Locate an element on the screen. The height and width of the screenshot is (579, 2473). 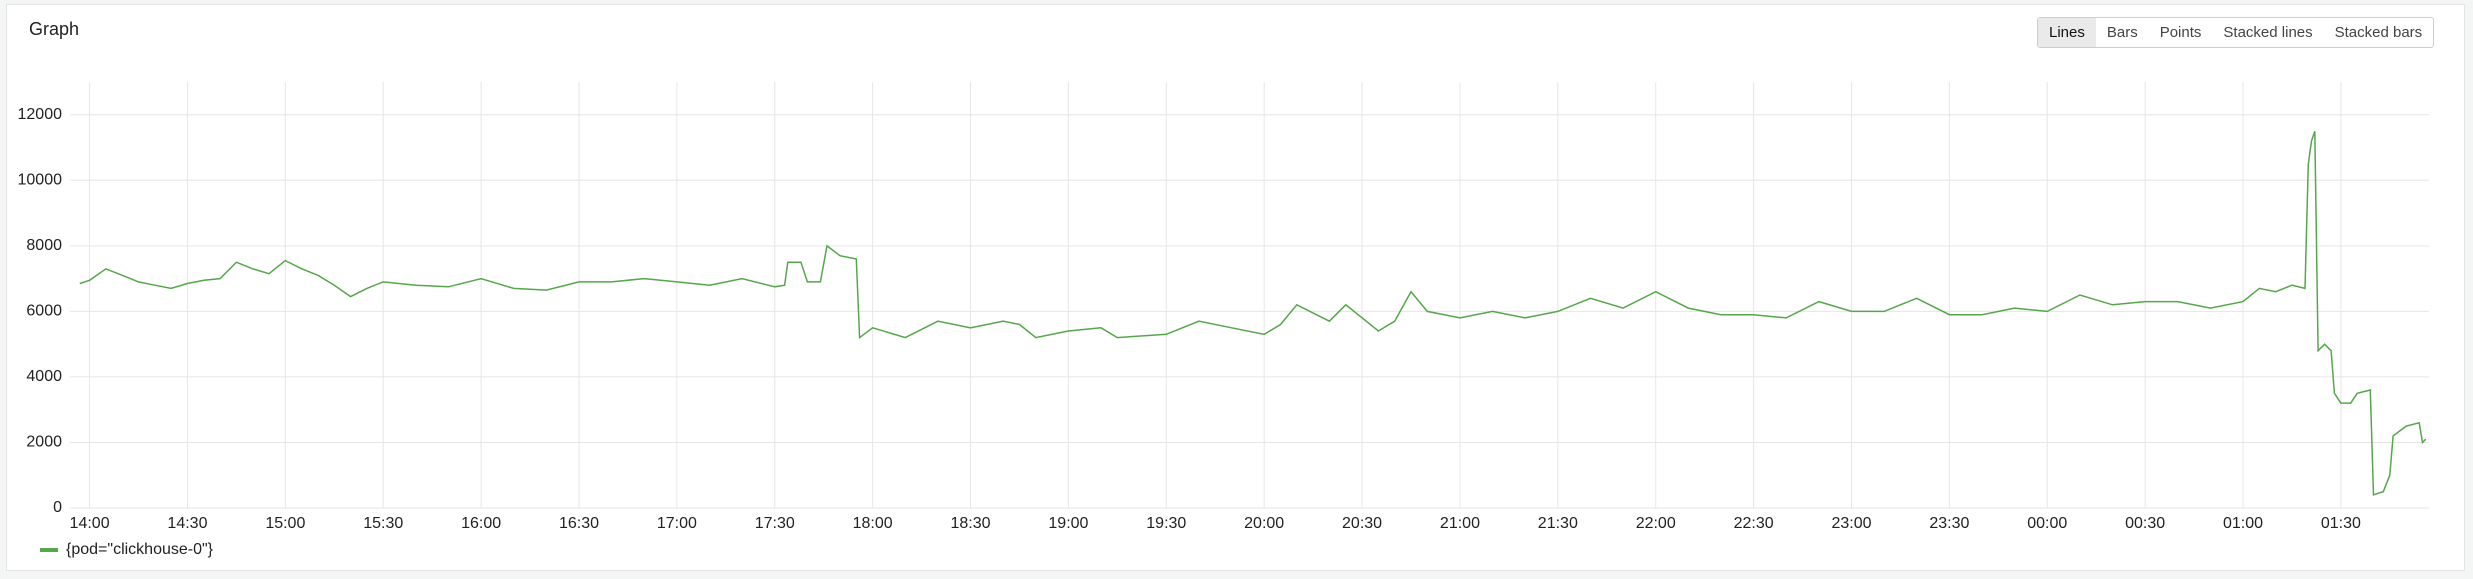
x-tick-label: 20:00 is located at coordinates (1264, 523).